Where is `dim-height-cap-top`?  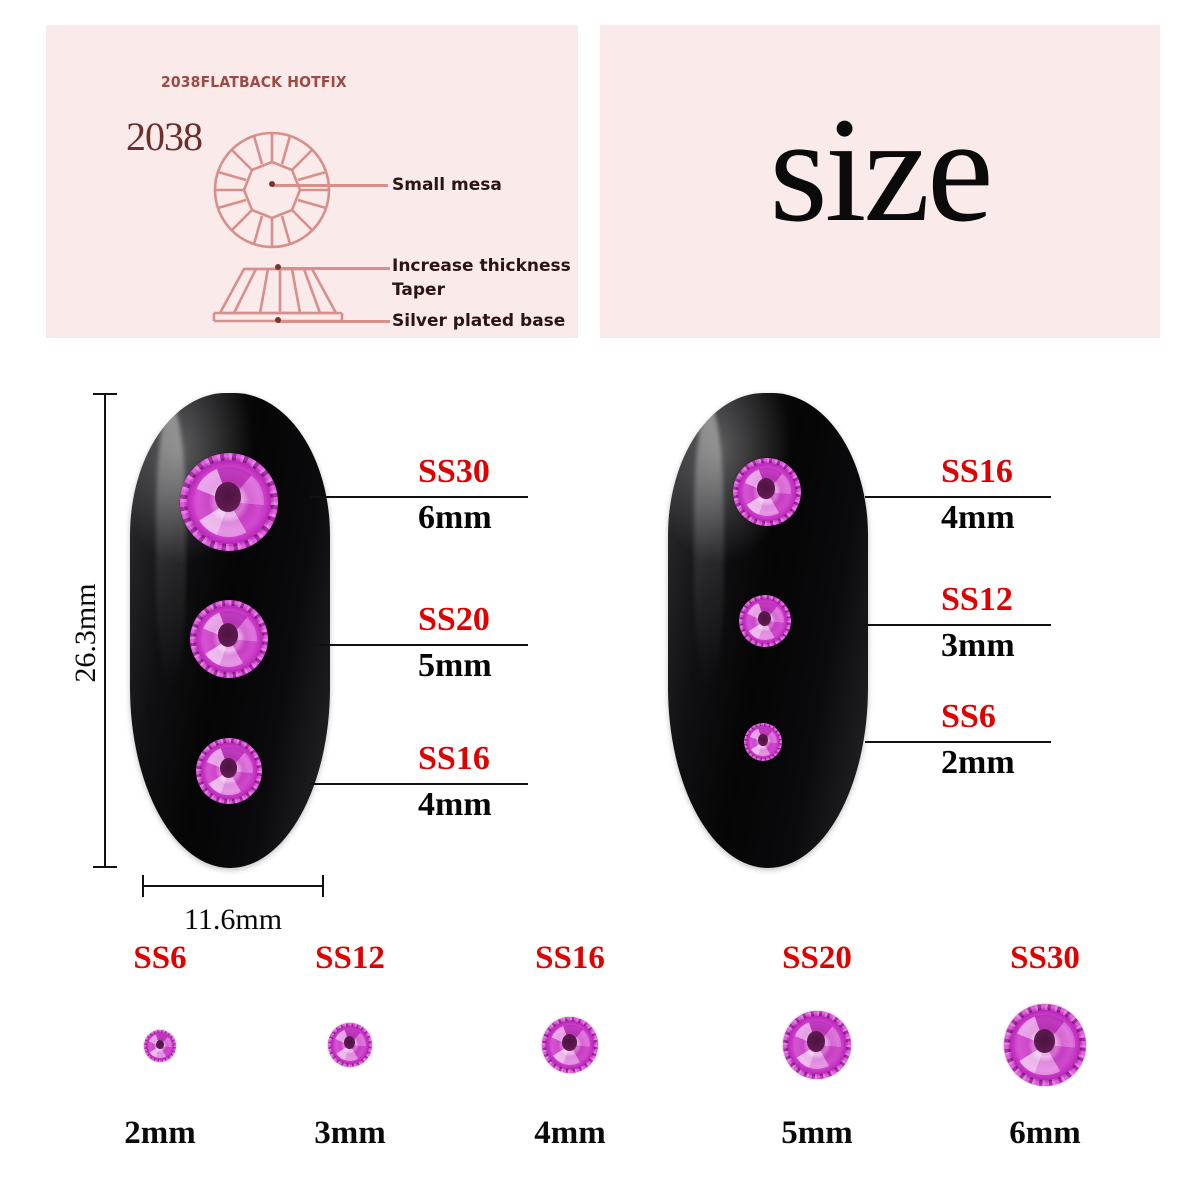 dim-height-cap-top is located at coordinates (105, 394).